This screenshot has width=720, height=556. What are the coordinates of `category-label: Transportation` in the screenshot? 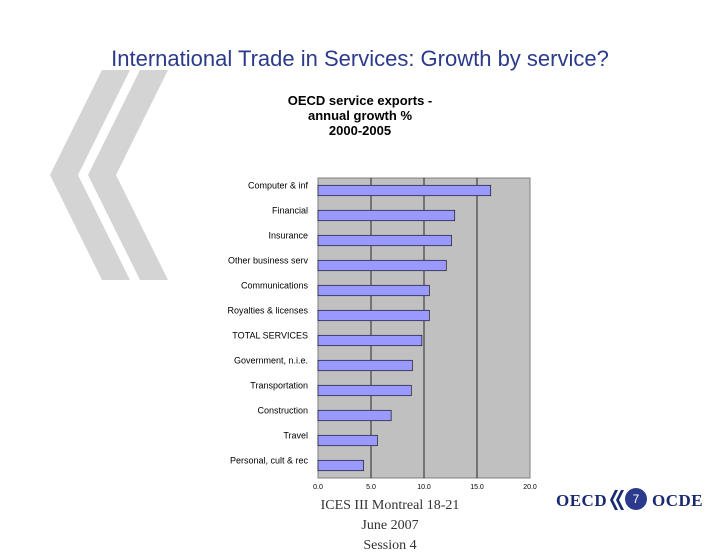 It's located at (279, 386).